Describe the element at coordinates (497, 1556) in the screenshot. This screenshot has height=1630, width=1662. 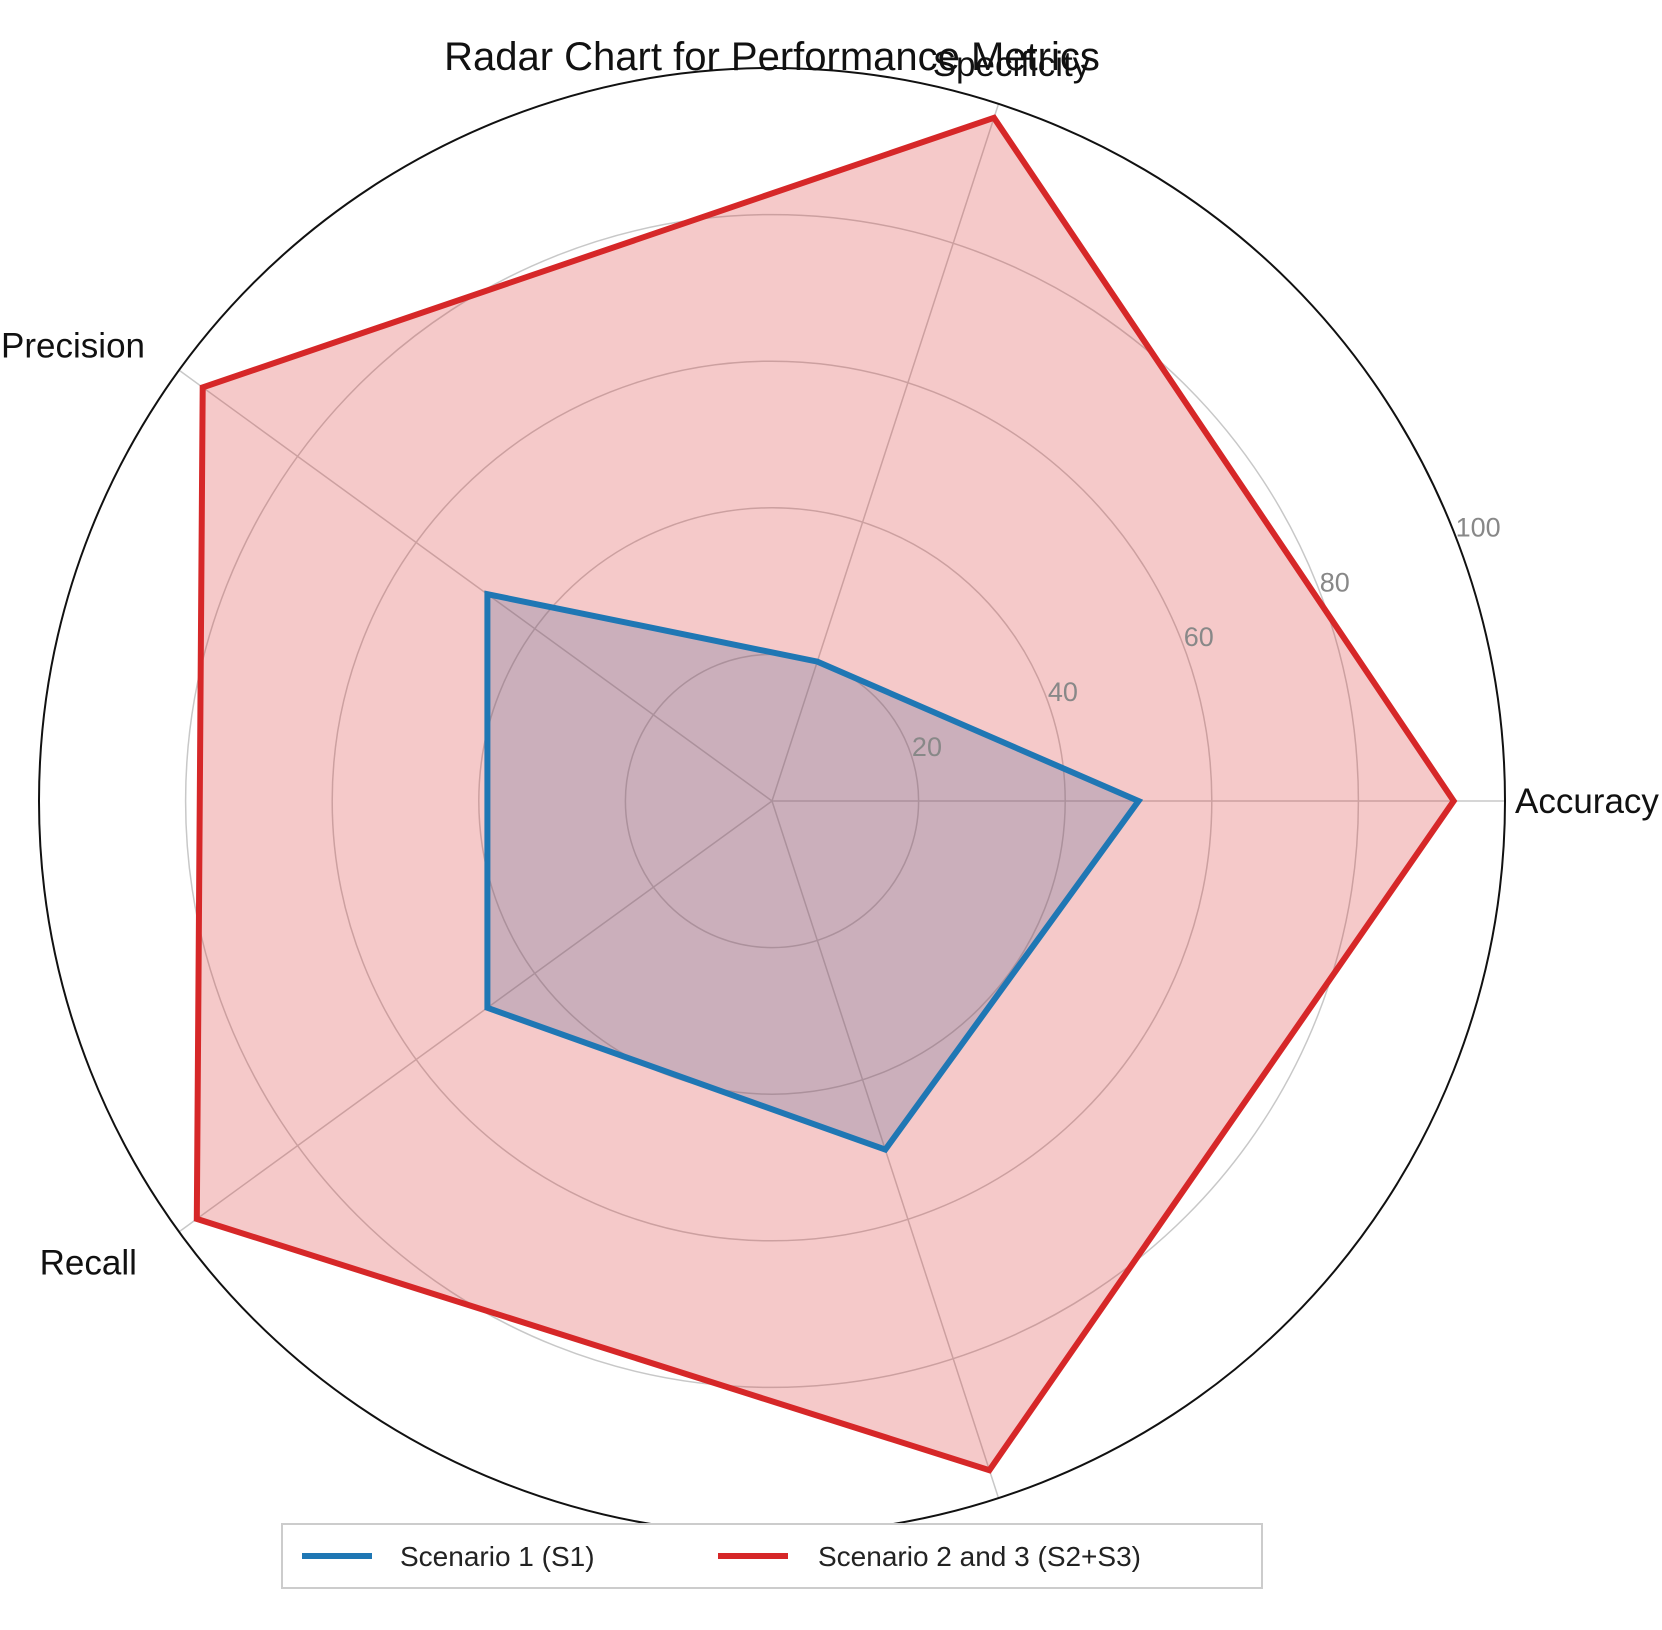
I see `legend-label-s1: Scenario 1 (S1)` at that location.